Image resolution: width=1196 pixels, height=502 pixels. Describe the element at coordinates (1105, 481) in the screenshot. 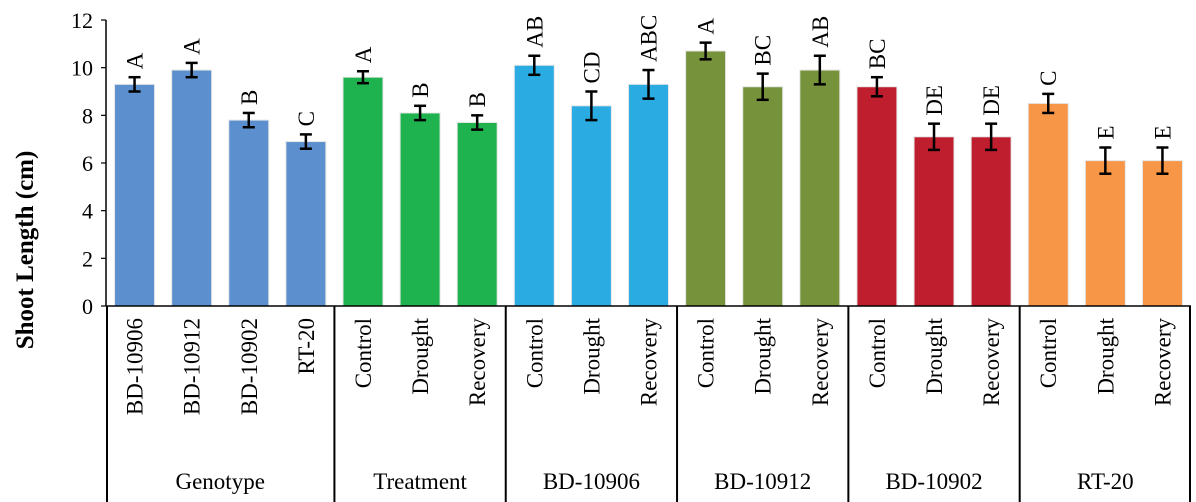

I see `group-label: RT-20` at that location.